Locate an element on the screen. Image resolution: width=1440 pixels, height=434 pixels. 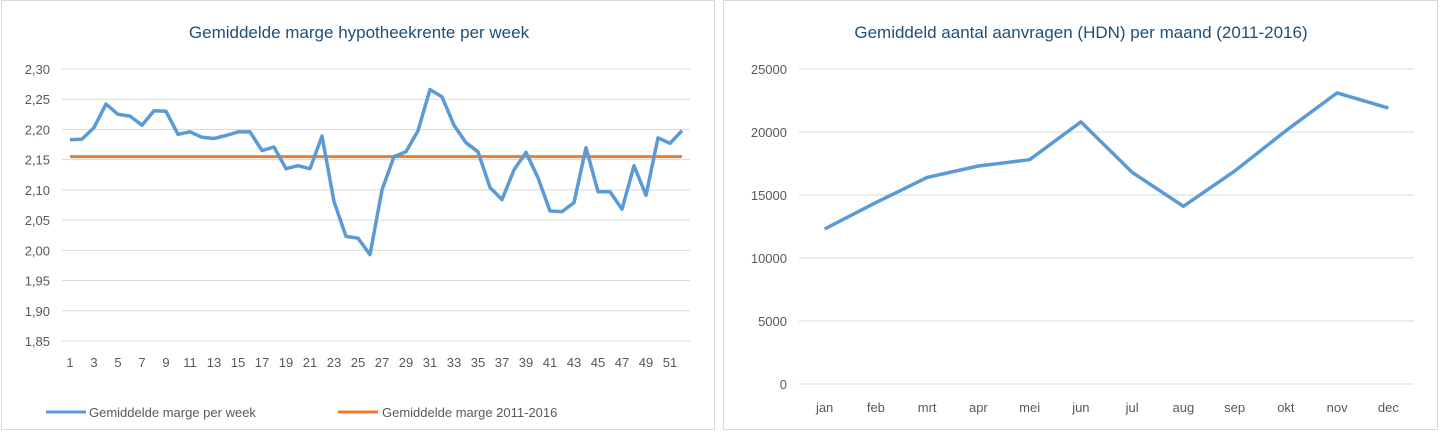
x-tick-label: 33 is located at coordinates (454, 362).